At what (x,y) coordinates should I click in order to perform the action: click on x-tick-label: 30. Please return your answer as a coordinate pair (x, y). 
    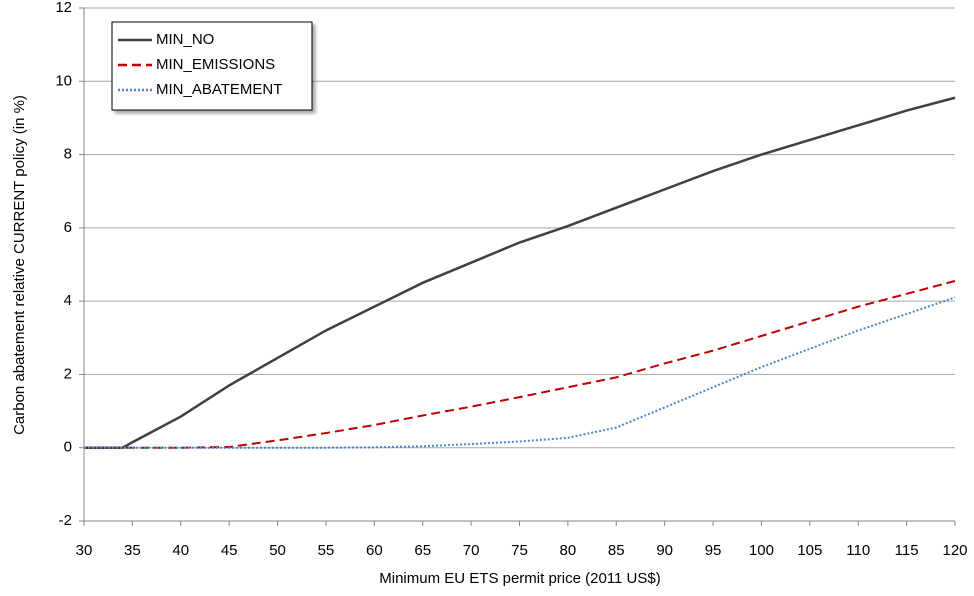
    Looking at the image, I should click on (84, 550).